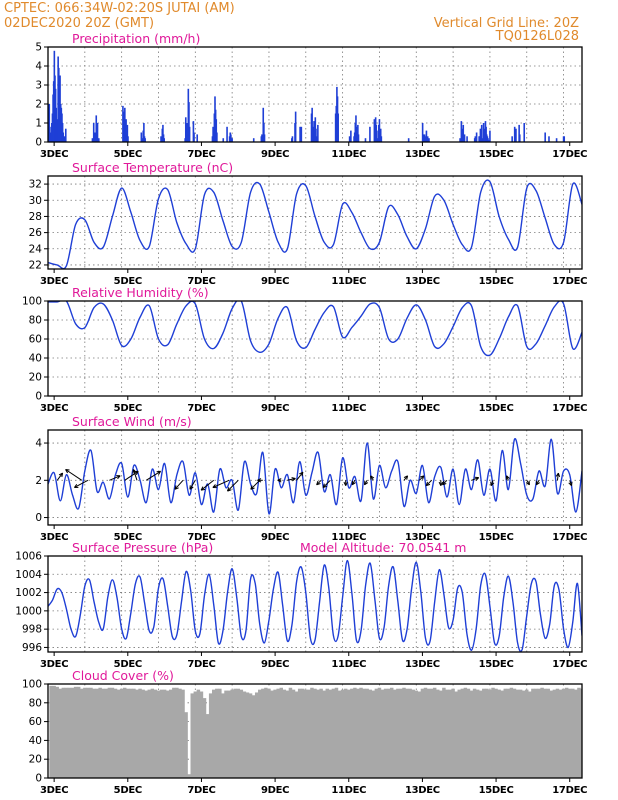 The image size is (618, 800). Describe the element at coordinates (35, 265) in the screenshot. I see `y-tick-label: 22` at that location.